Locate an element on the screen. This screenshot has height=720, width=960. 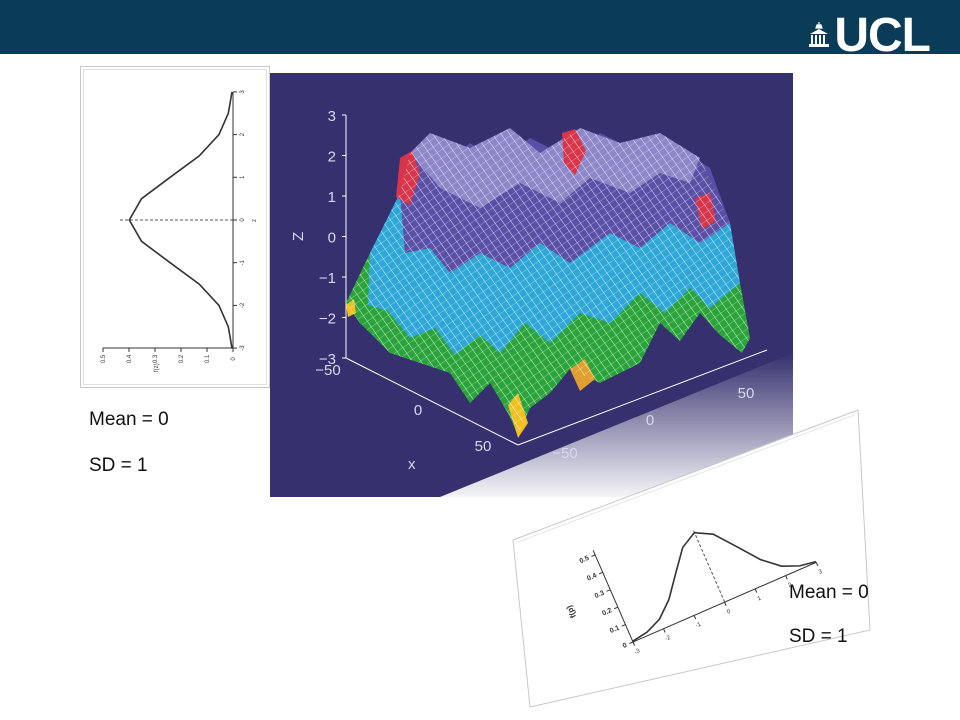
density-tick-label: 0.4 is located at coordinates (130, 358).